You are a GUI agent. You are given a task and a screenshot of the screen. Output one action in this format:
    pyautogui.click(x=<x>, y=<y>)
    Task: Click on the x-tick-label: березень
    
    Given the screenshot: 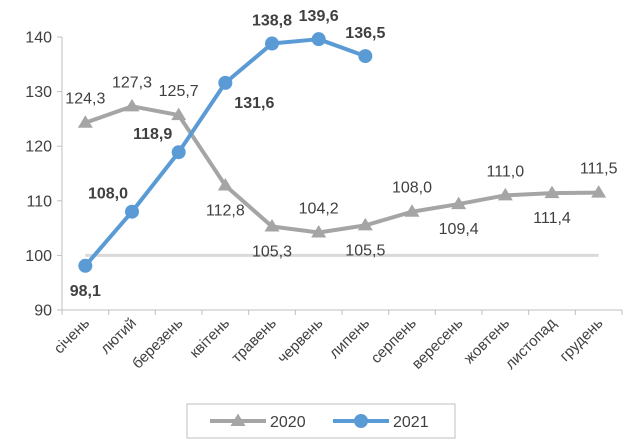 What is the action you would take?
    pyautogui.click(x=158, y=344)
    